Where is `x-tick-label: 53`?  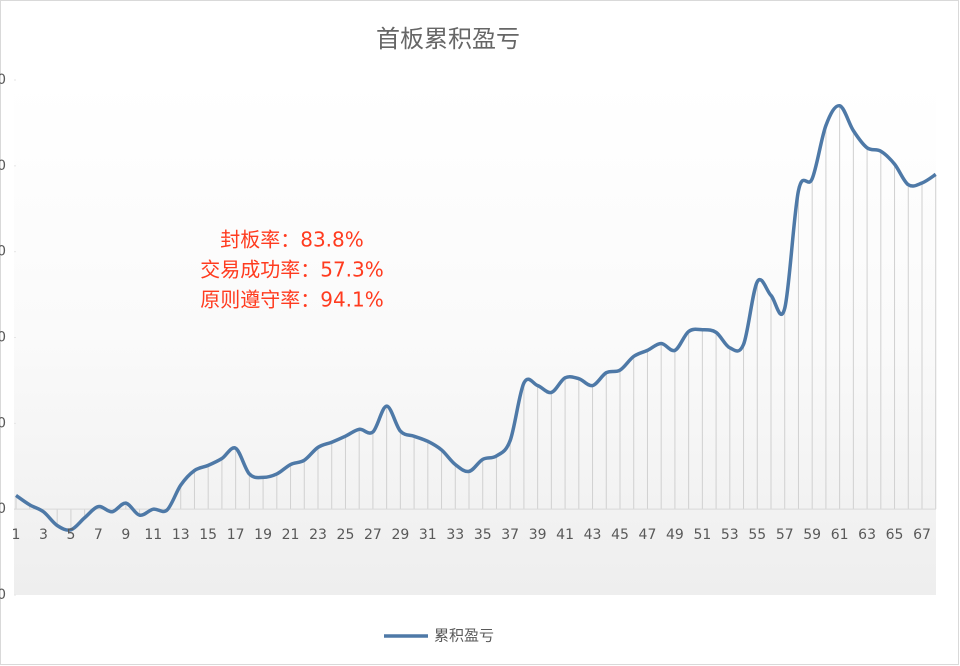
x-tick-label: 53 is located at coordinates (730, 535).